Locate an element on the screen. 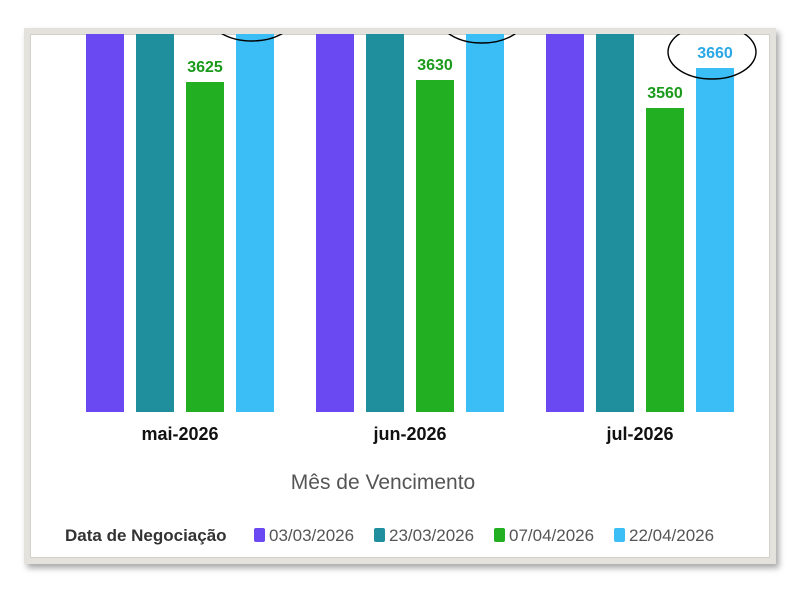 This screenshot has width=800, height=595. x-tick-label-mai-2026: mai-2026 is located at coordinates (179, 434).